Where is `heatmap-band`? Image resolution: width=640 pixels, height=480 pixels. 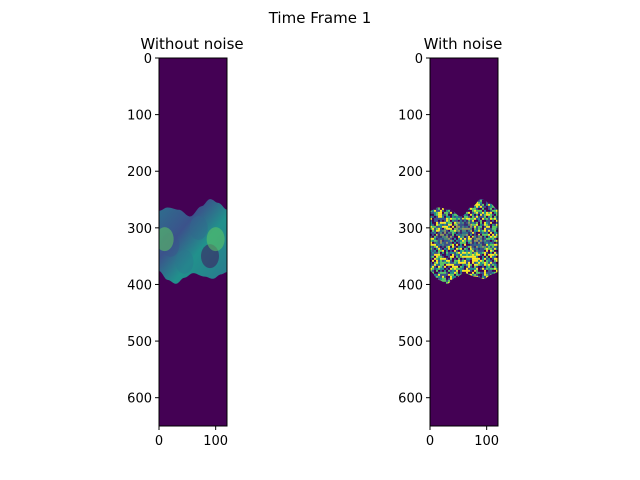 heatmap-band is located at coordinates (464, 241).